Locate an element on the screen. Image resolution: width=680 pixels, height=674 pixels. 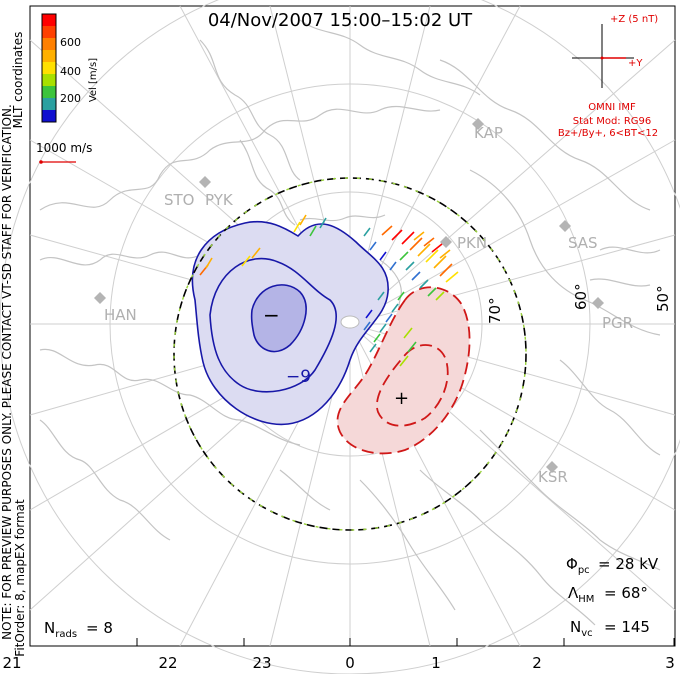
radar-label-ksr: KSR is located at coordinates (553, 477).